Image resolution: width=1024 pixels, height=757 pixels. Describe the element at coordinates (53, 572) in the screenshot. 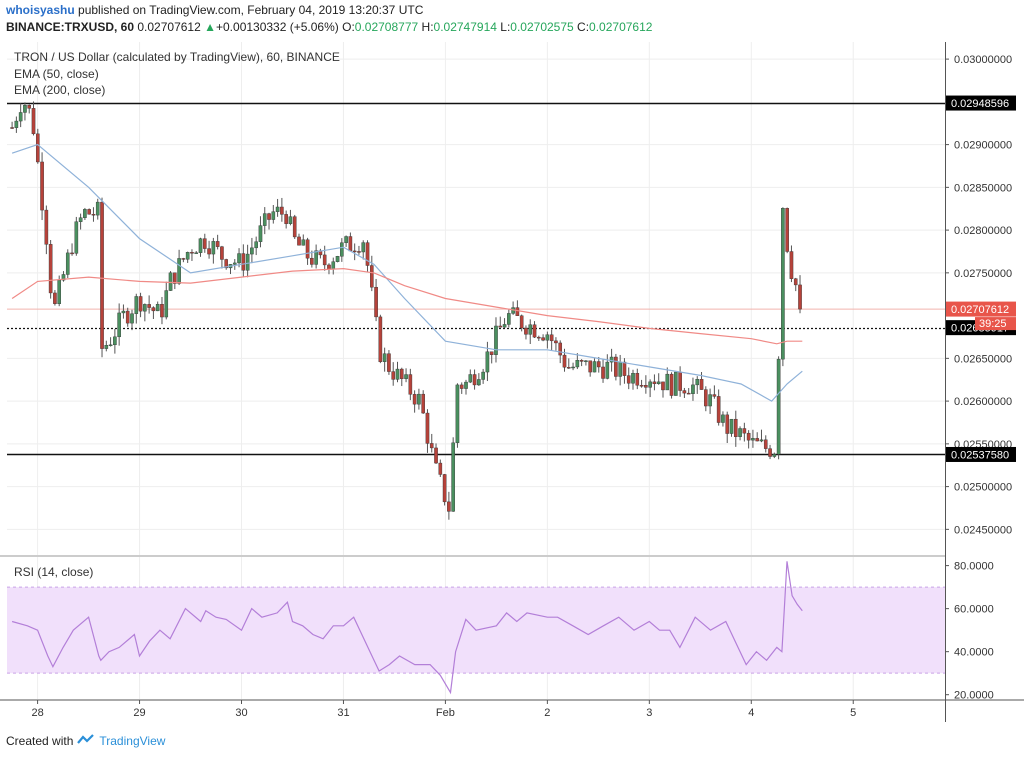

I see `rsi-title: RSI (14, close)` at that location.